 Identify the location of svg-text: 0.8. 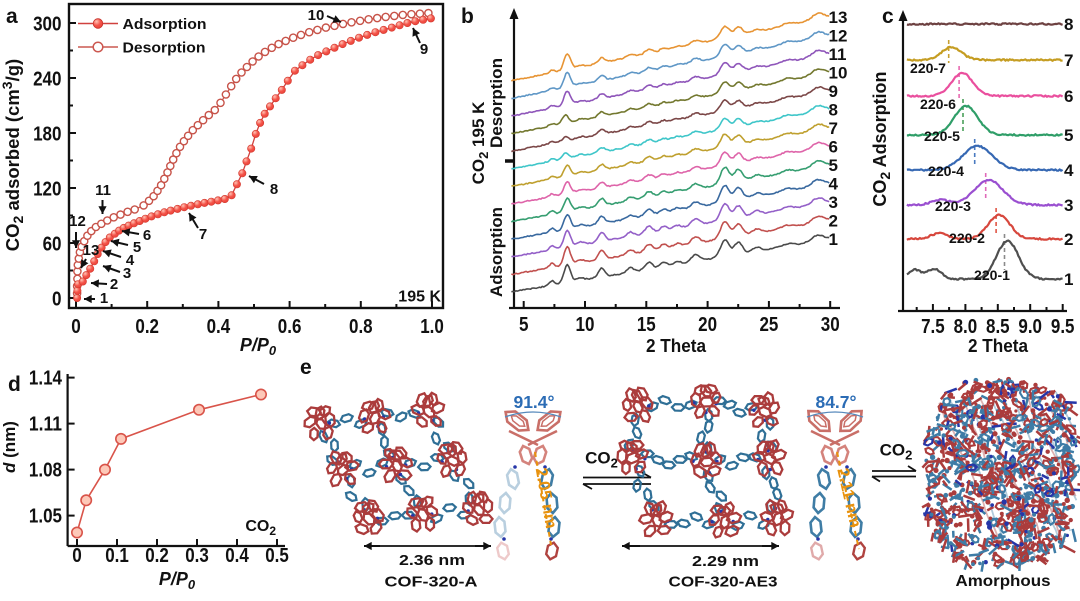
(361, 327).